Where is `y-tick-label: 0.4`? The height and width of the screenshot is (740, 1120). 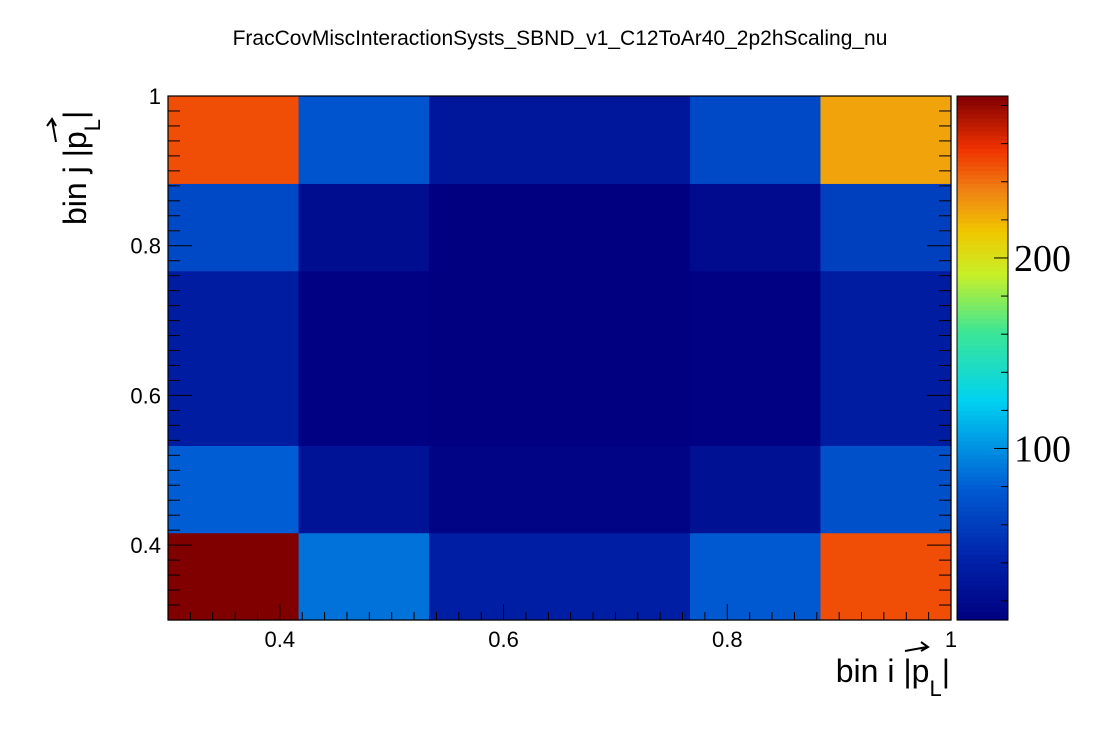
y-tick-label: 0.4 is located at coordinates (145, 545).